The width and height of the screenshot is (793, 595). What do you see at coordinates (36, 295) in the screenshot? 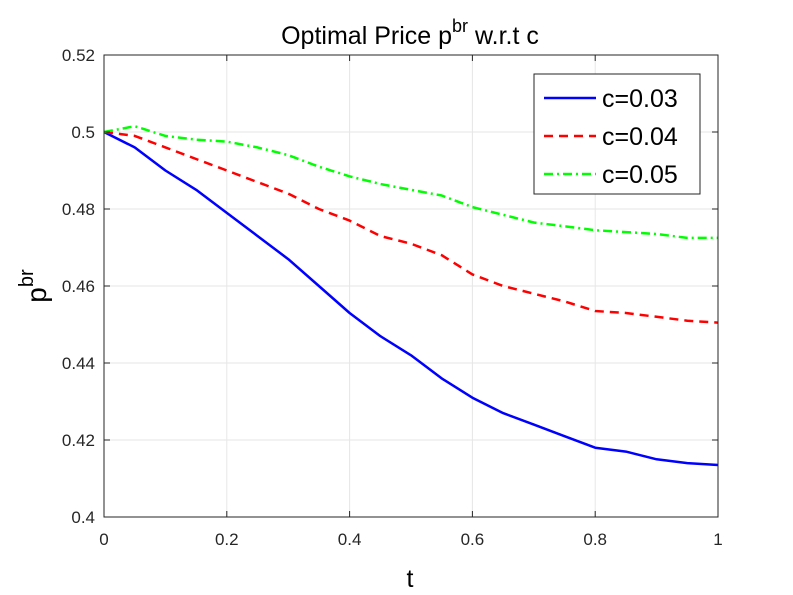
I see `y-axis-label-main: p` at bounding box center [36, 295].